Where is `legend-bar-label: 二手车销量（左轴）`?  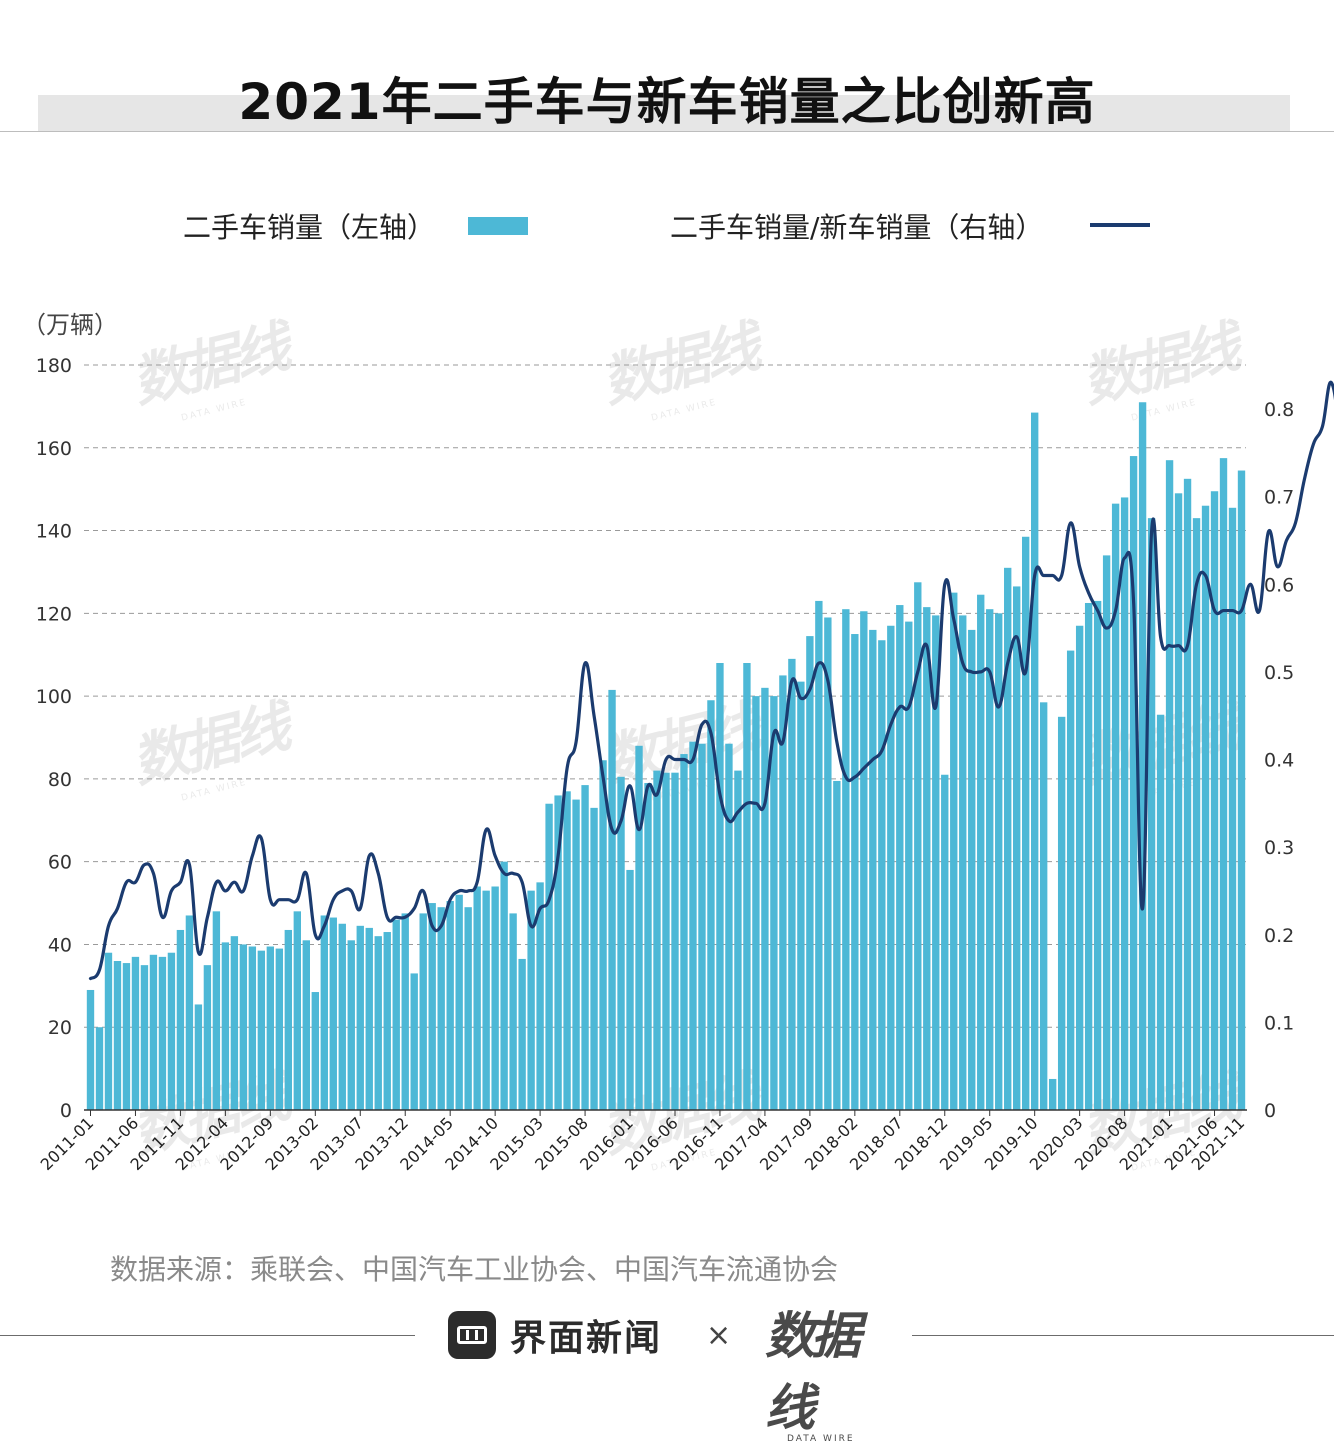
legend-bar-label: 二手车销量（左轴） is located at coordinates (309, 227).